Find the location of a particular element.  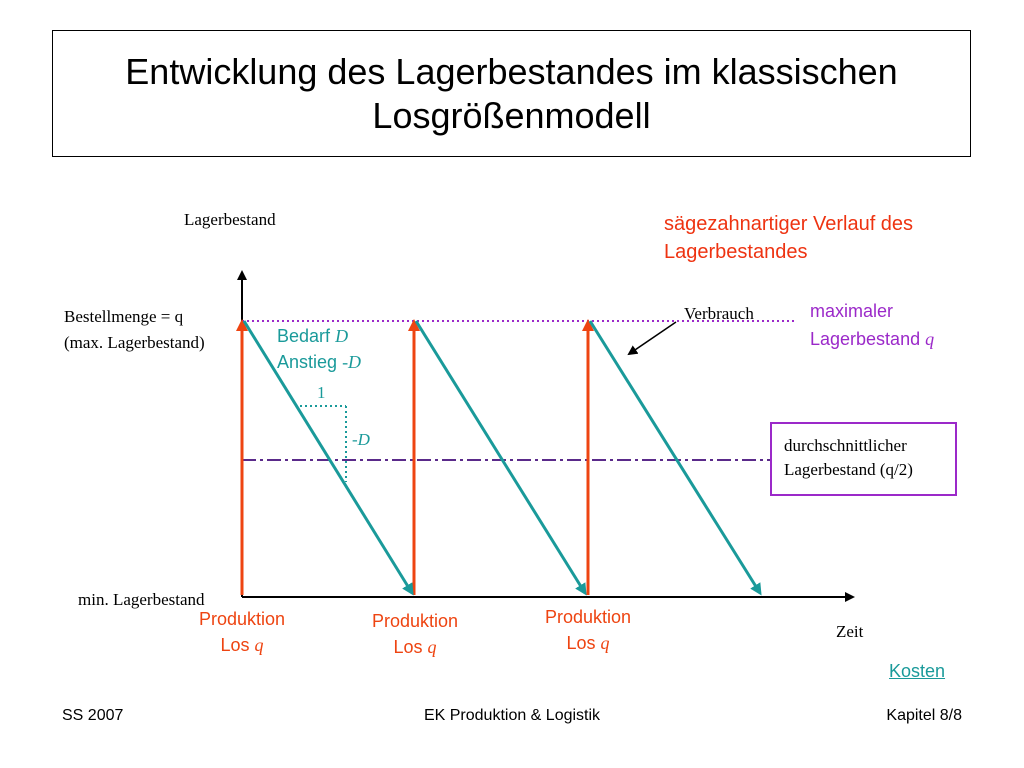

production-label-3: Produktion Los q is located at coordinates (588, 630).